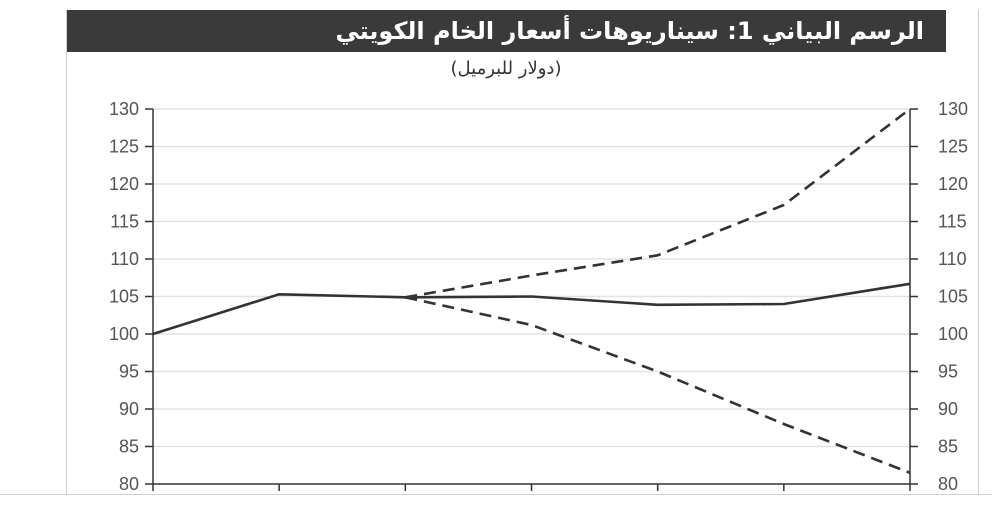  Describe the element at coordinates (124, 334) in the screenshot. I see `y-tick-label-left: 100` at that location.